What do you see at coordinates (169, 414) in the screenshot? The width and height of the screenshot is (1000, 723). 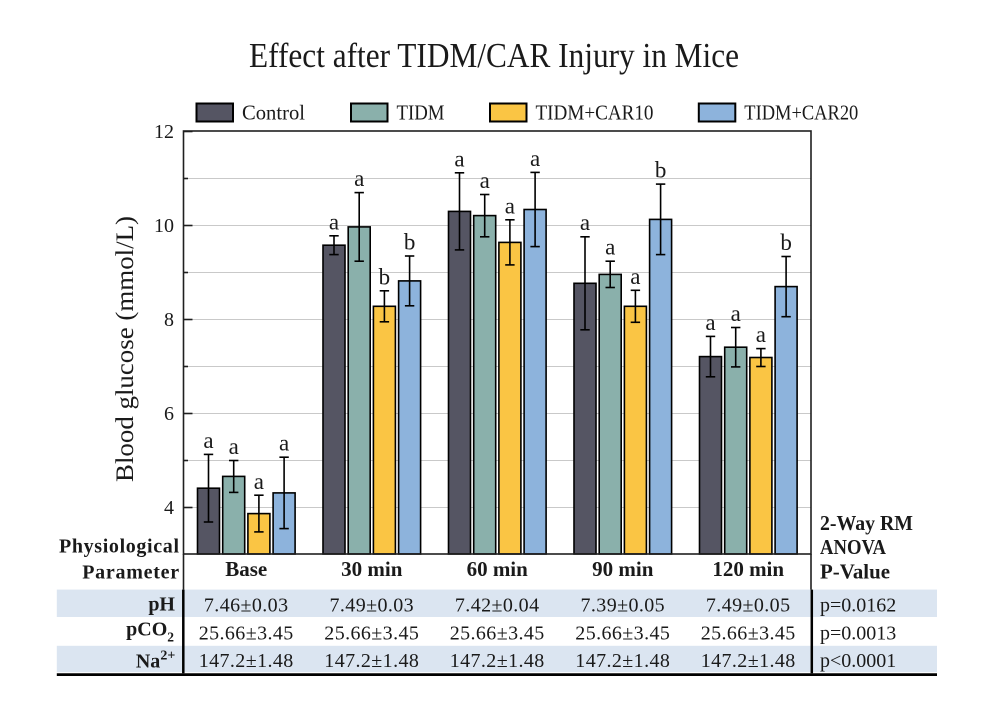 I see `svg-text: 6` at bounding box center [169, 414].